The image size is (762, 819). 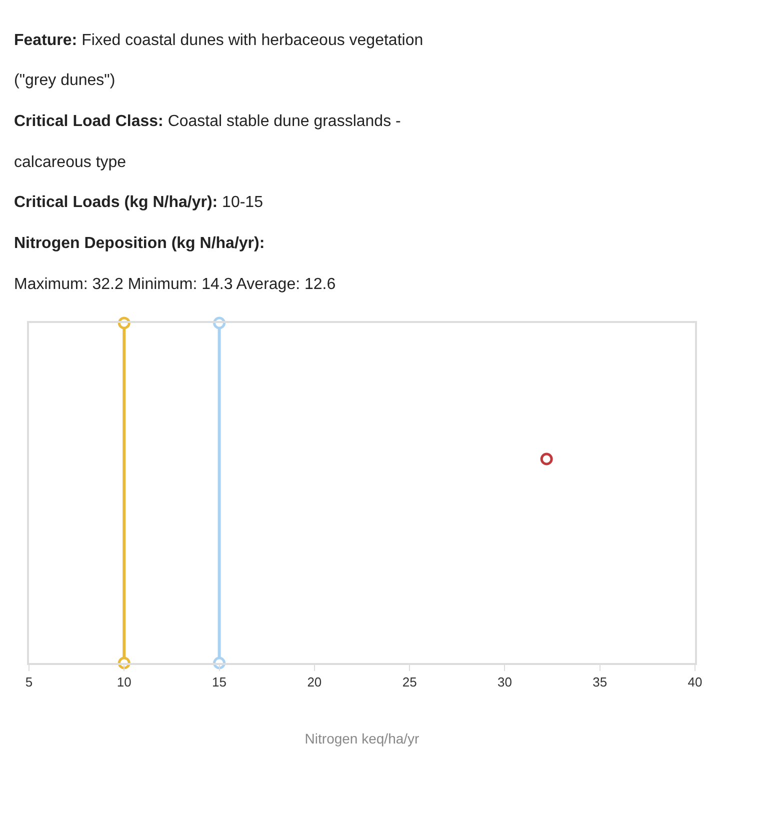 What do you see at coordinates (314, 682) in the screenshot?
I see `x-tick-label: 20` at bounding box center [314, 682].